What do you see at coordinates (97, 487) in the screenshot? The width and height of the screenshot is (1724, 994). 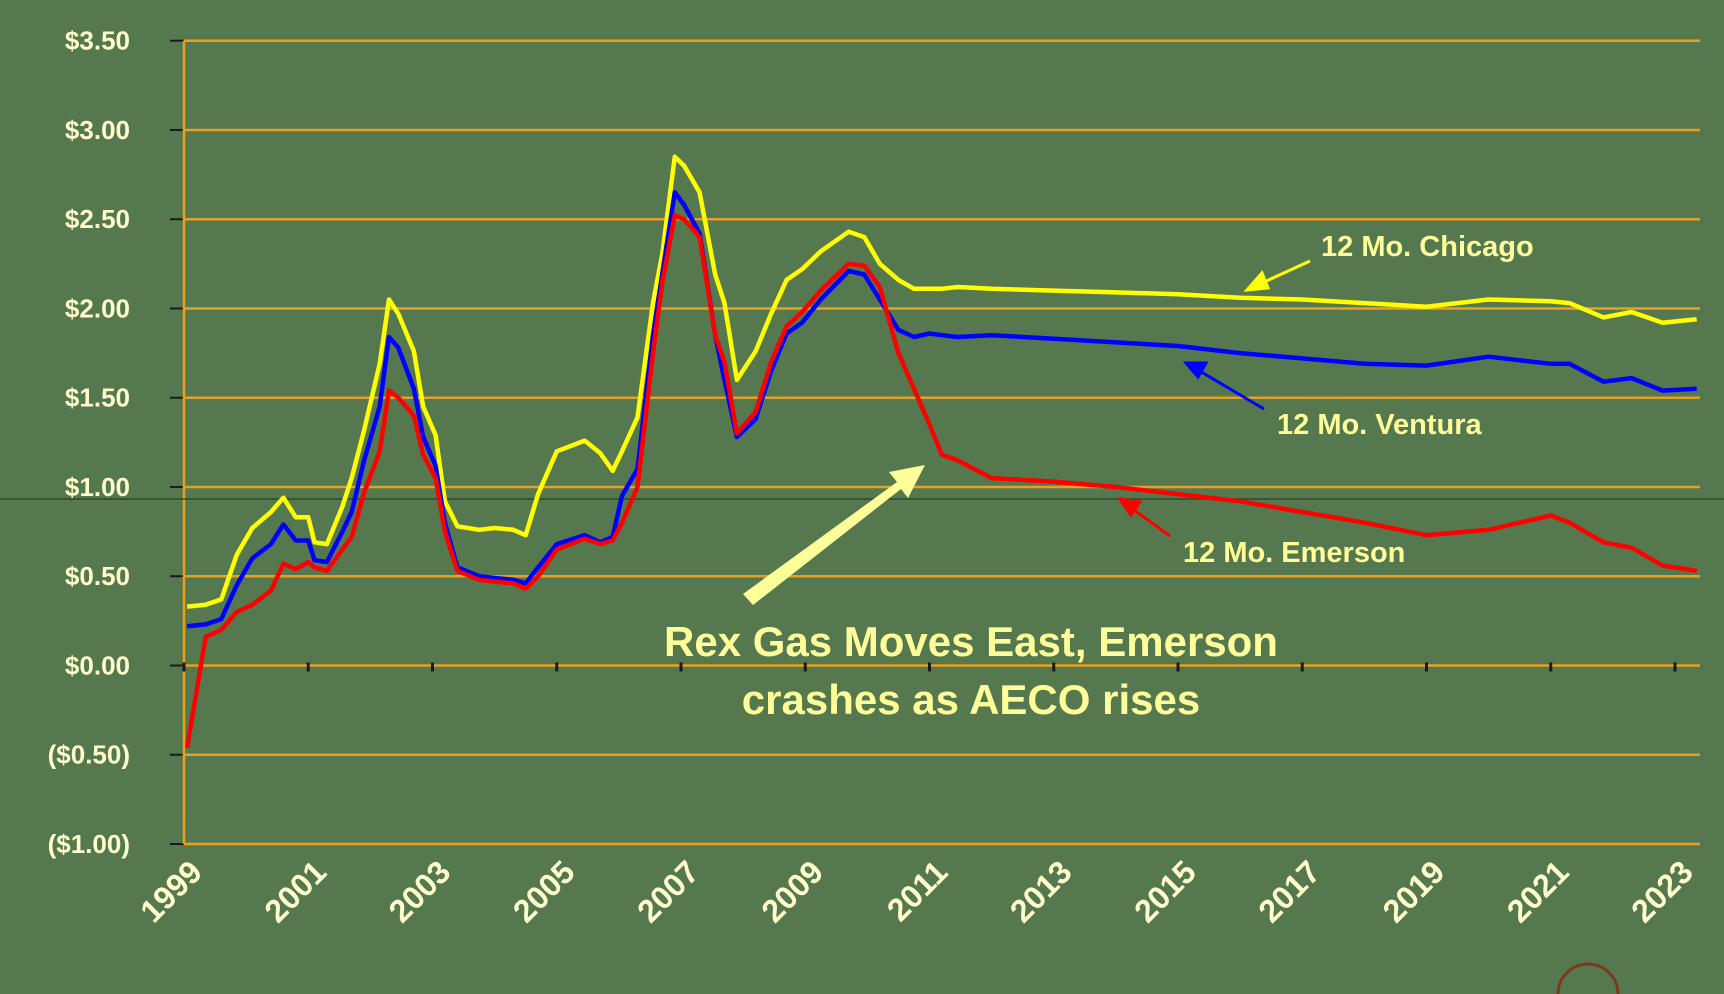 I see `y-tick-label: $1.00` at bounding box center [97, 487].